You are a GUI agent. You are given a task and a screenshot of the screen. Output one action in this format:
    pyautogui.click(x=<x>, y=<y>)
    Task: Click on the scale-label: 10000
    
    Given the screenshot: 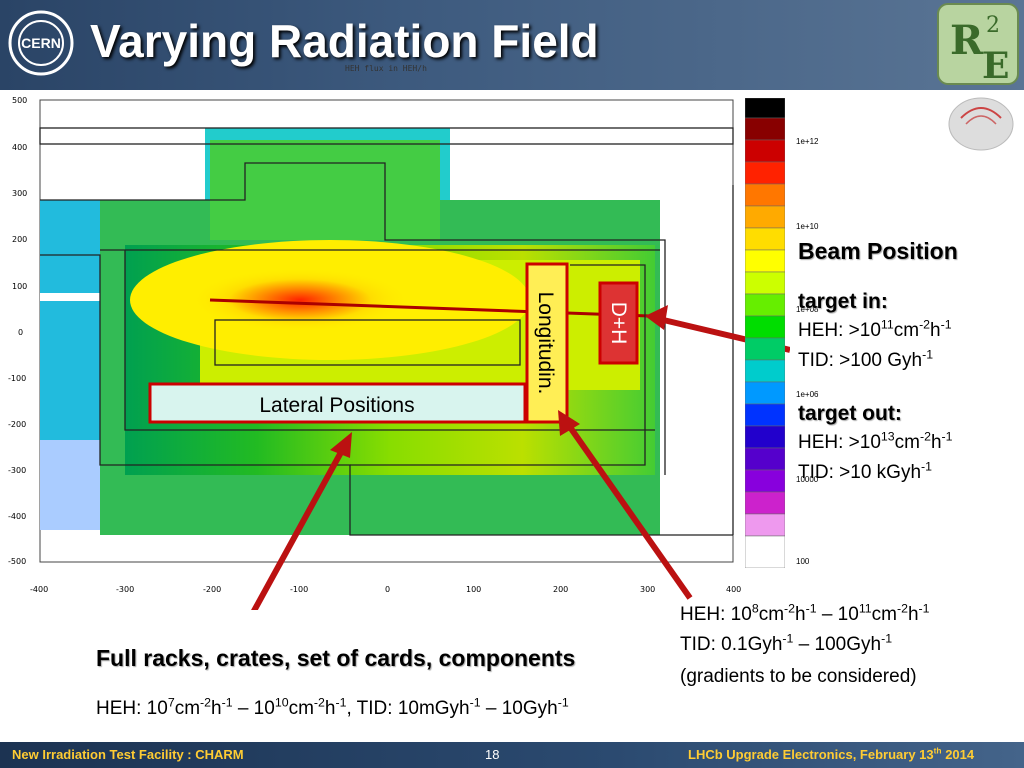 What is the action you would take?
    pyautogui.click(x=807, y=479)
    